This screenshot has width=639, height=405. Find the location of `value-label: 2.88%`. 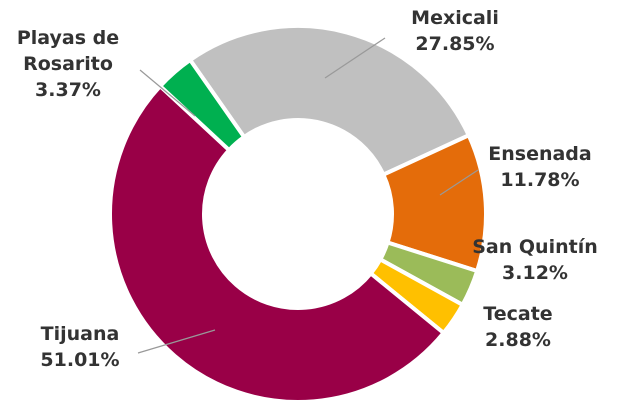

value-label: 2.88% is located at coordinates (518, 340).